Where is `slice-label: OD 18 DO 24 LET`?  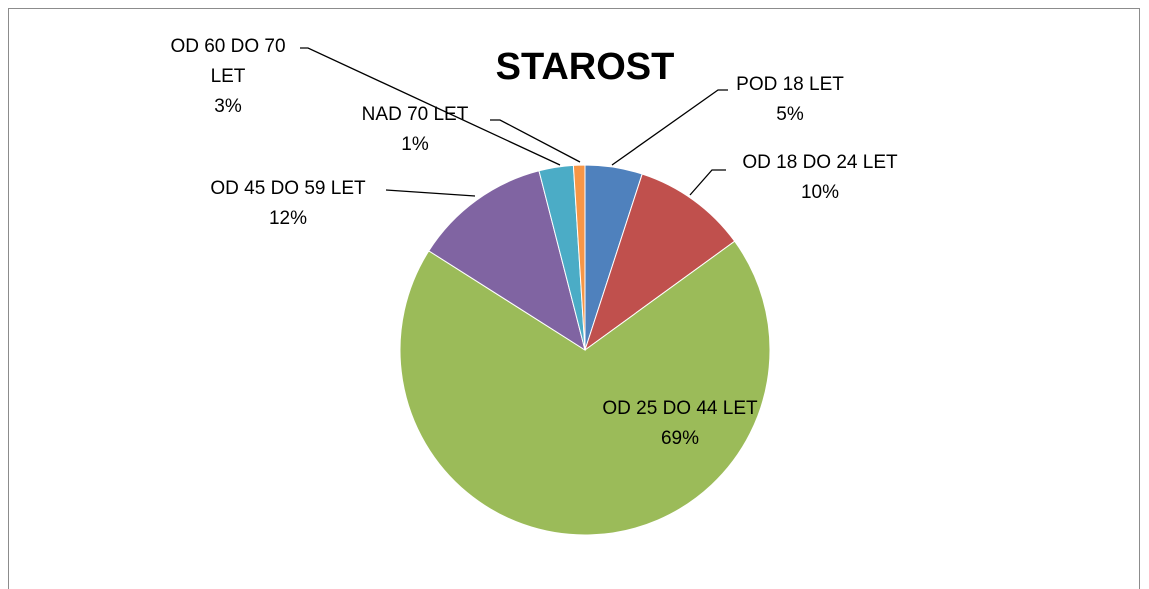 slice-label: OD 18 DO 24 LET is located at coordinates (820, 162).